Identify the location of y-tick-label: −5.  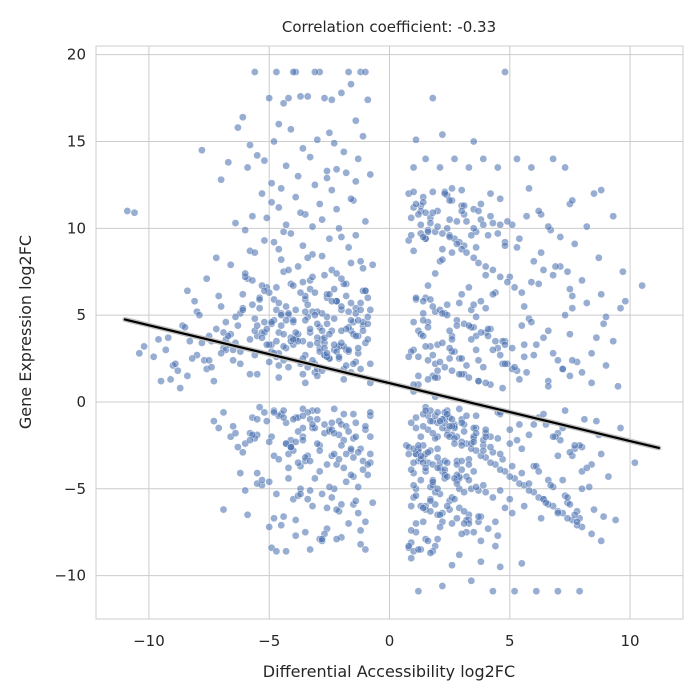
(75, 489).